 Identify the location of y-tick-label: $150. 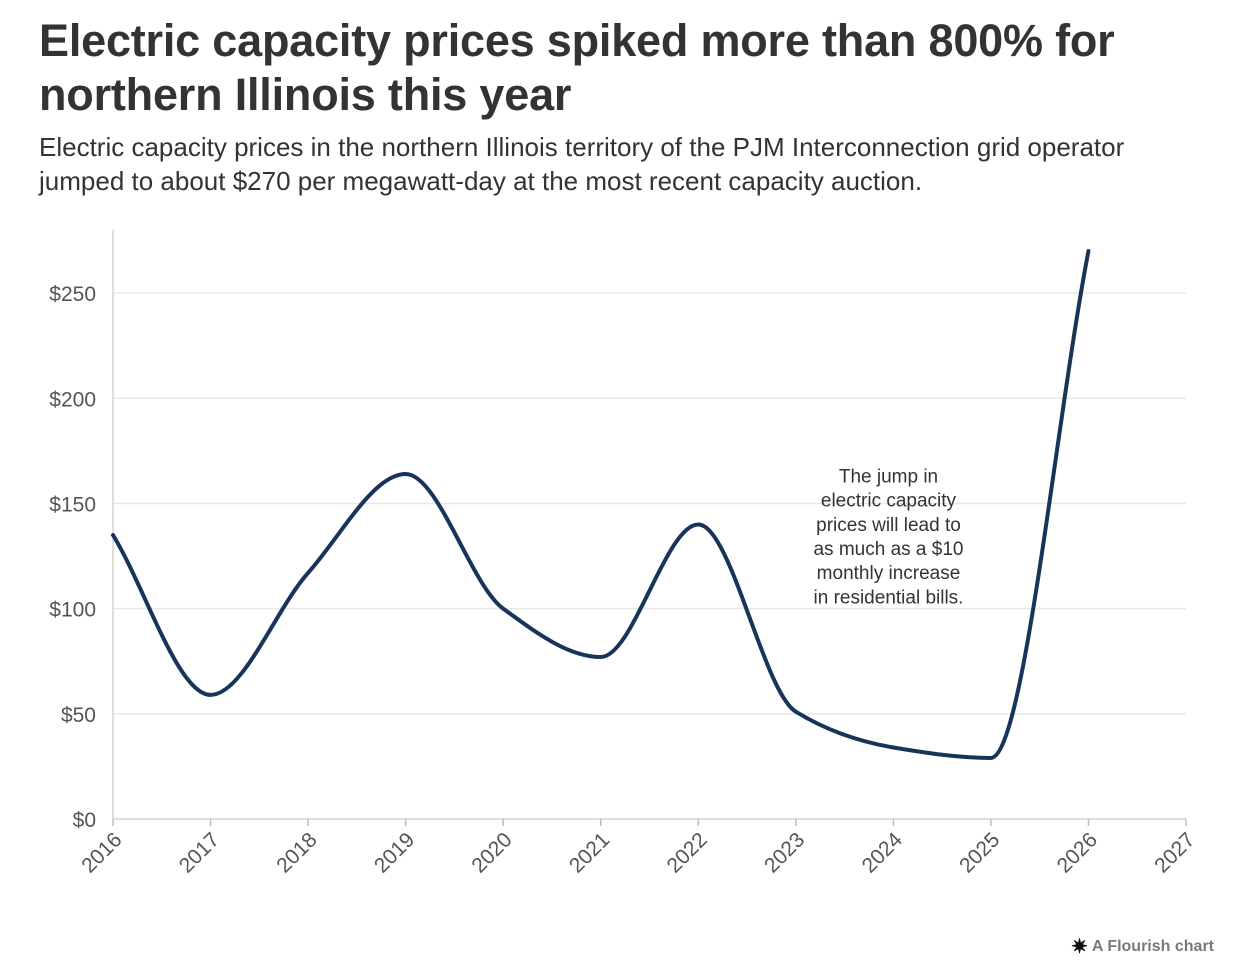
(72, 504).